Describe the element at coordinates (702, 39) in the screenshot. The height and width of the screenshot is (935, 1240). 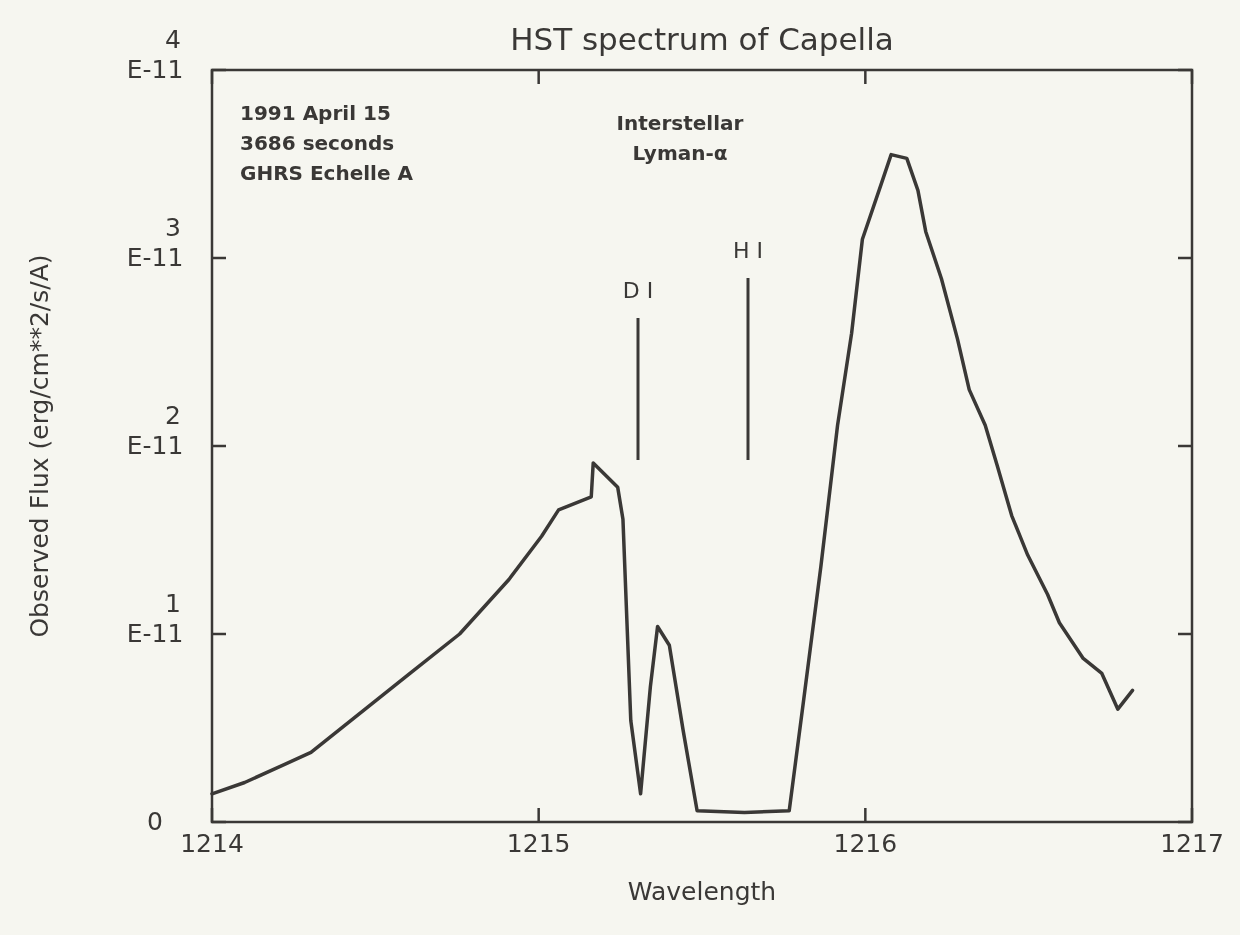
I see `chart-title: HST spectrum of Capella` at that location.